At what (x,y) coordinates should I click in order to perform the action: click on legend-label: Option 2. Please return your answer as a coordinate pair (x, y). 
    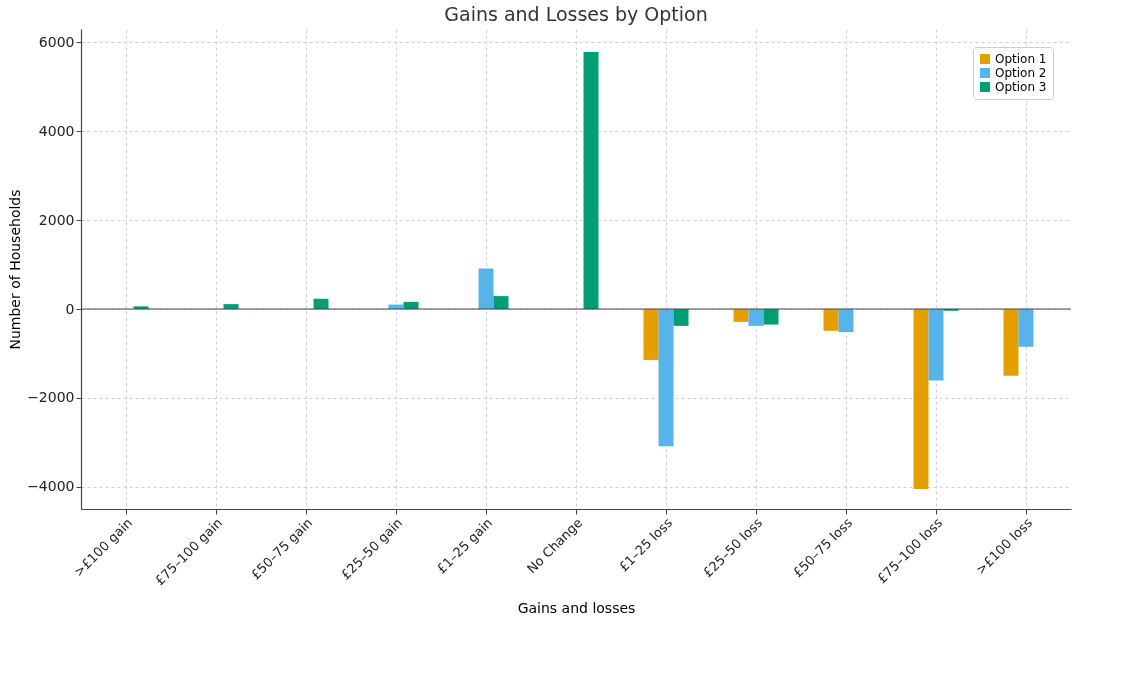
    Looking at the image, I should click on (1021, 73).